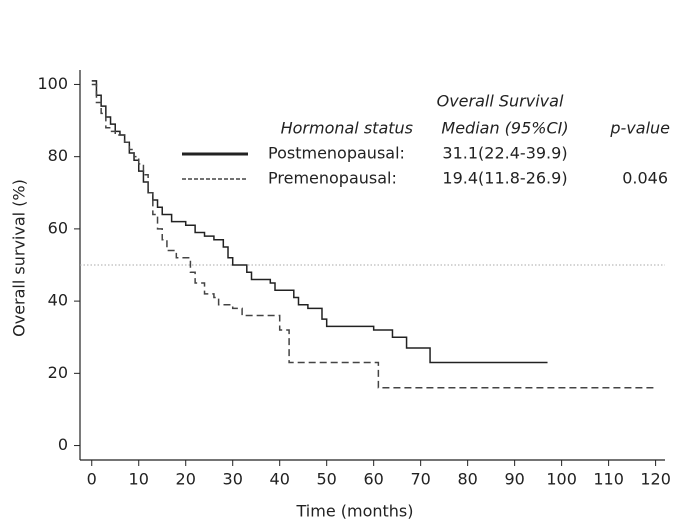  What do you see at coordinates (514, 479) in the screenshot?
I see `x-tick-label: 90` at bounding box center [514, 479].